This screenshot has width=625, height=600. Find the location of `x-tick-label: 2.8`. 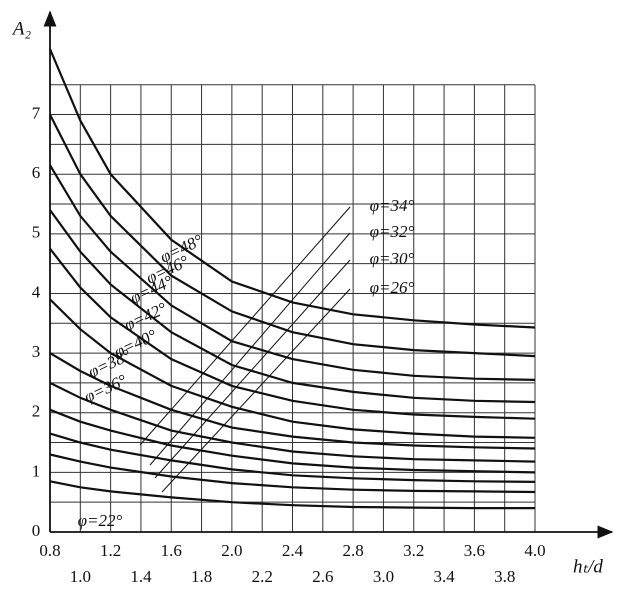

x-tick-label: 2.8 is located at coordinates (353, 550).